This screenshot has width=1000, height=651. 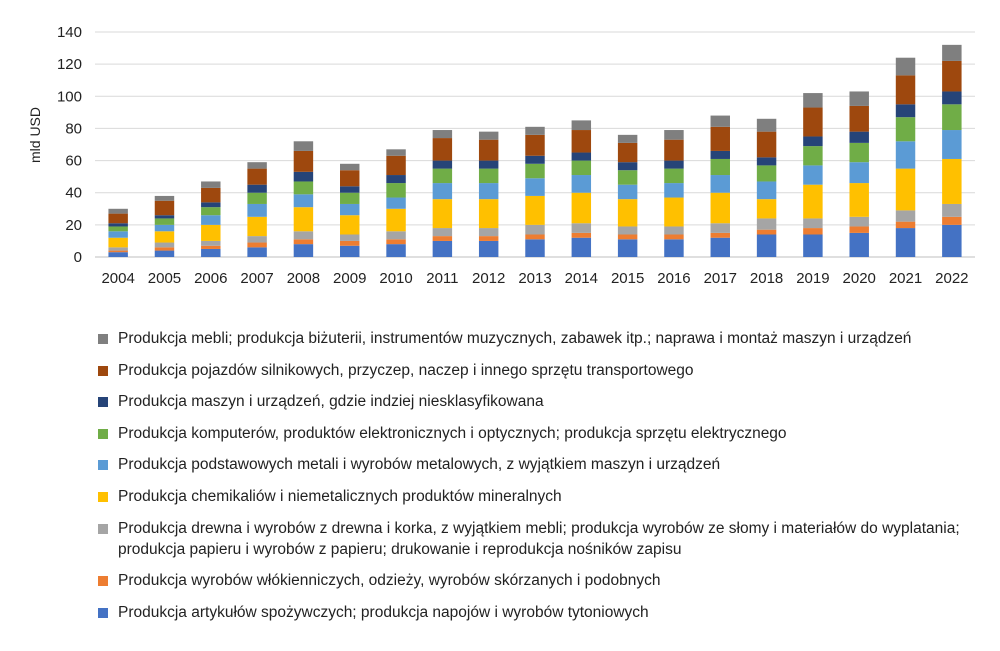 I want to click on bar-segment-2006-s3, so click(x=211, y=232).